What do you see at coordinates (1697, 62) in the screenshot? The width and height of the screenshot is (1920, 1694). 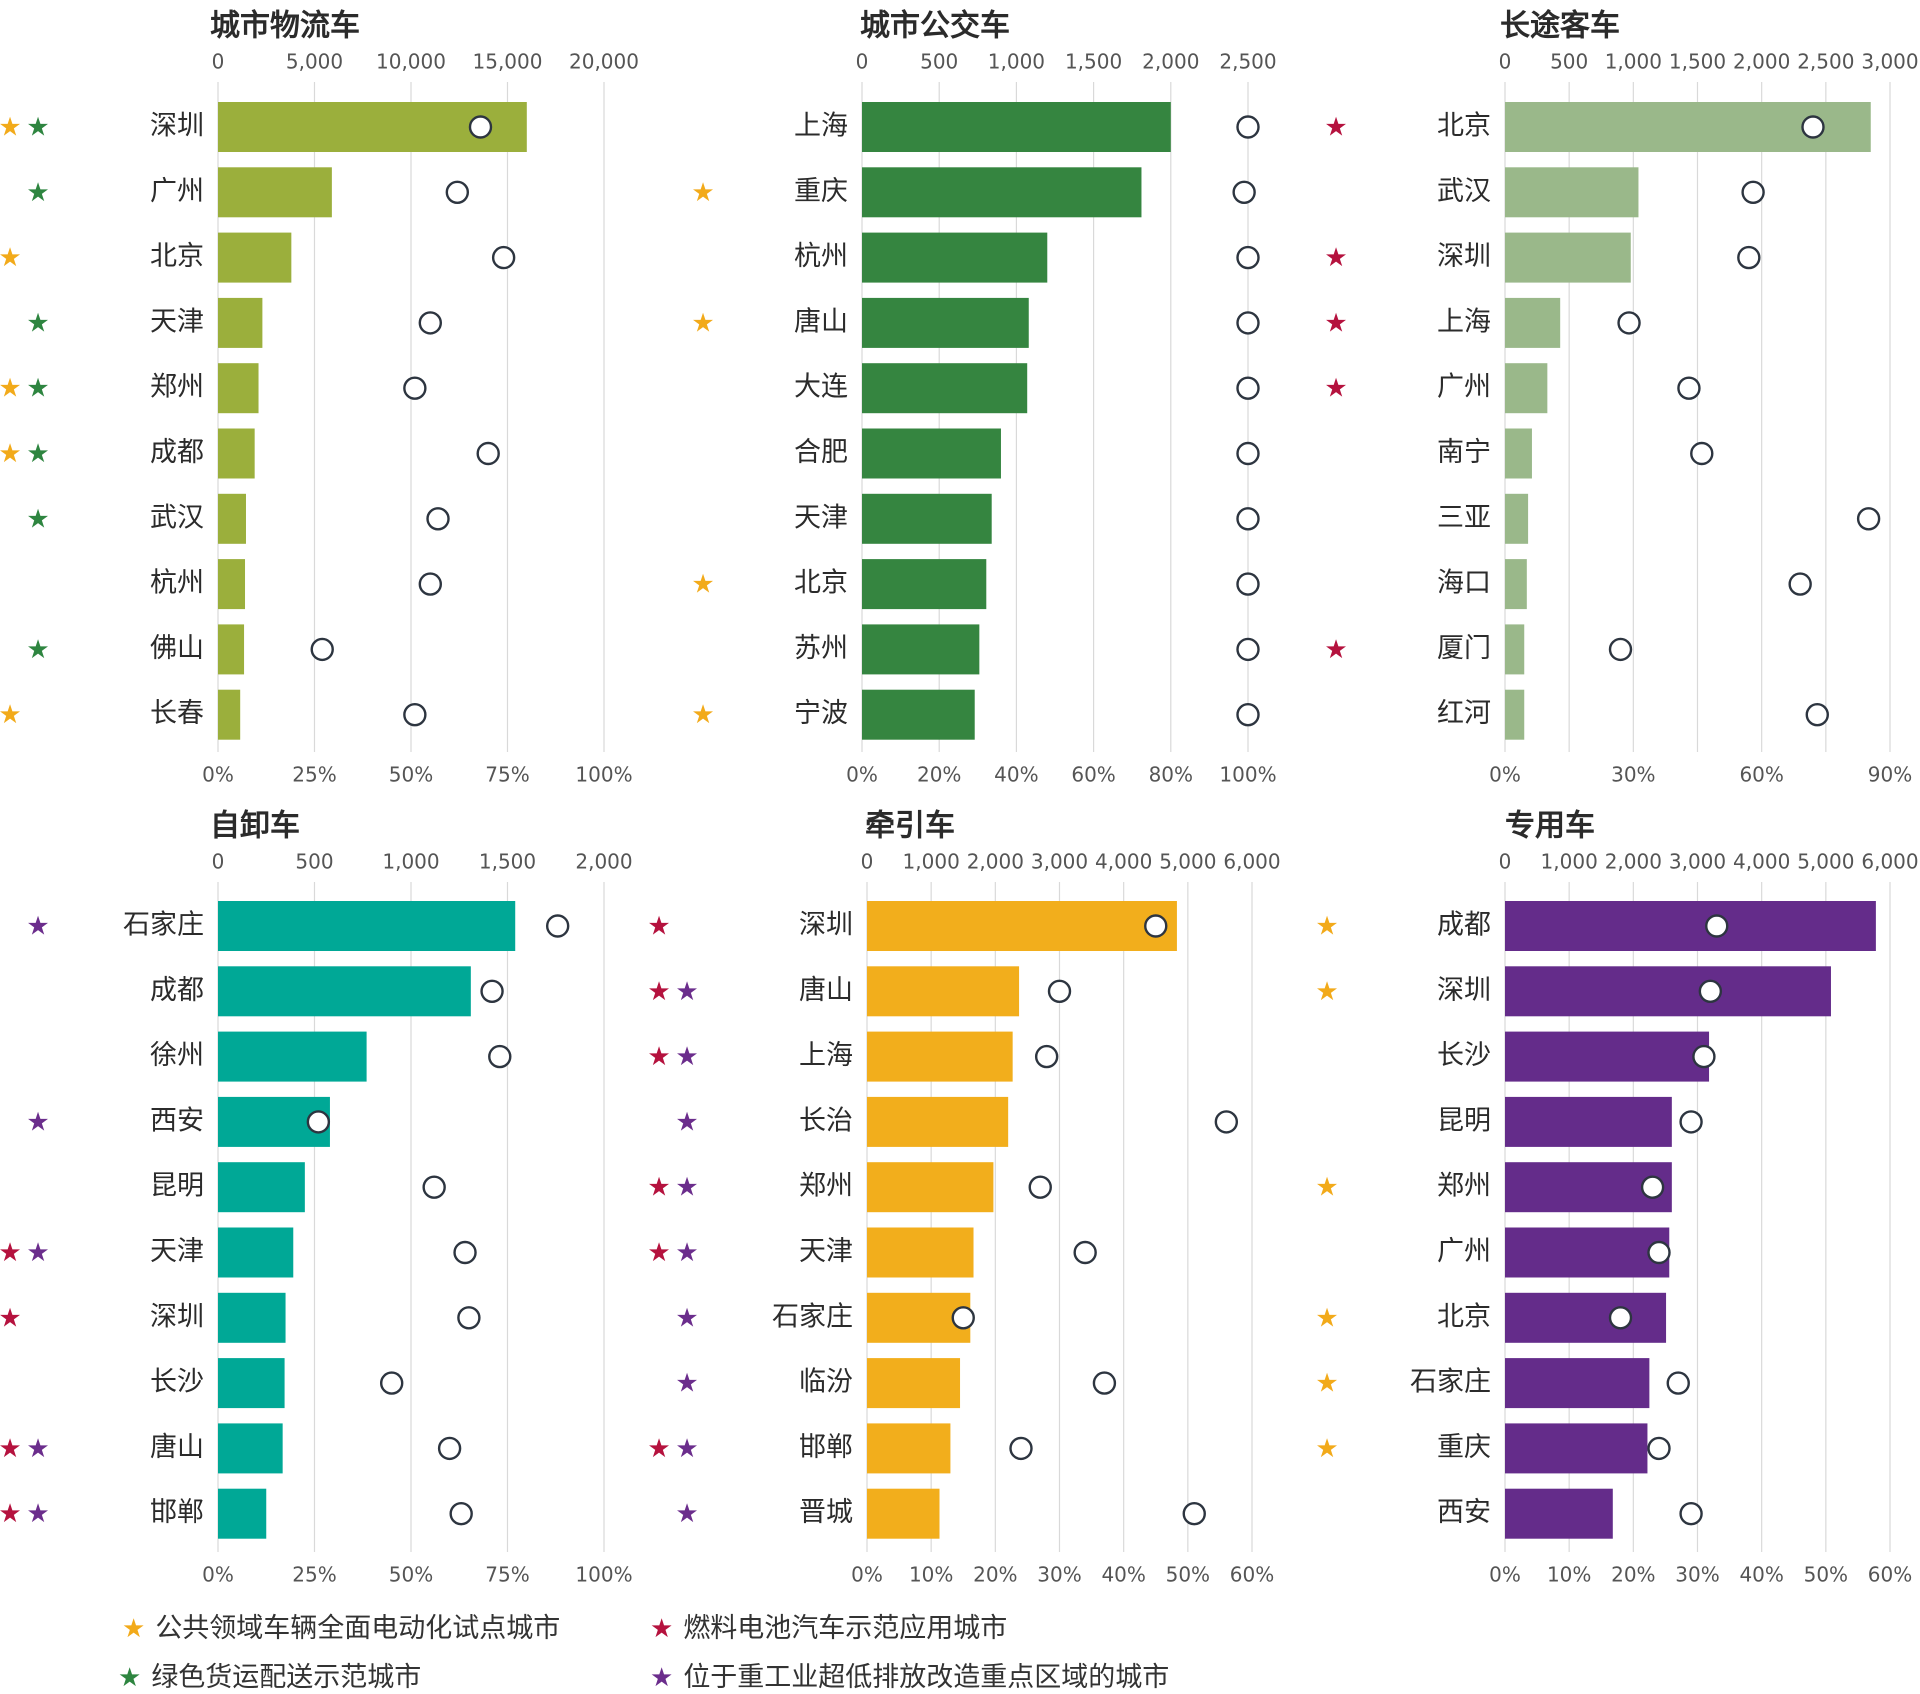 I see `top-tick-label: 1,500` at bounding box center [1697, 62].